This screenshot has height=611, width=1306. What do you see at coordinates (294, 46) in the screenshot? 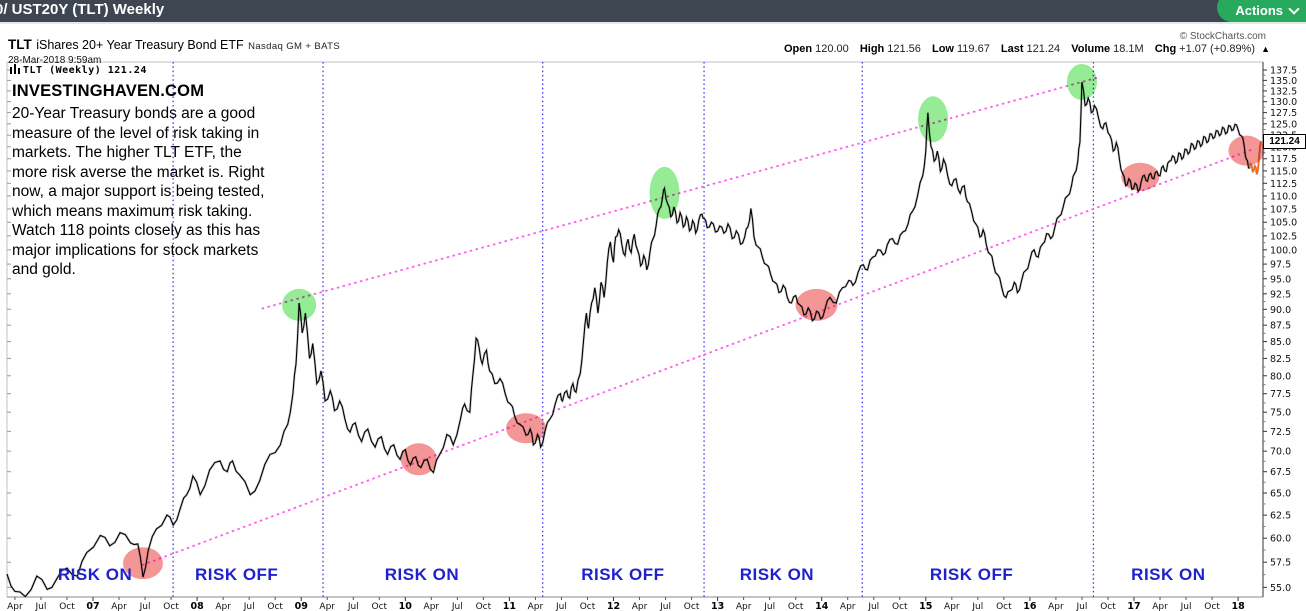
I see `exchange-label: Nasdaq GM + BATS` at bounding box center [294, 46].